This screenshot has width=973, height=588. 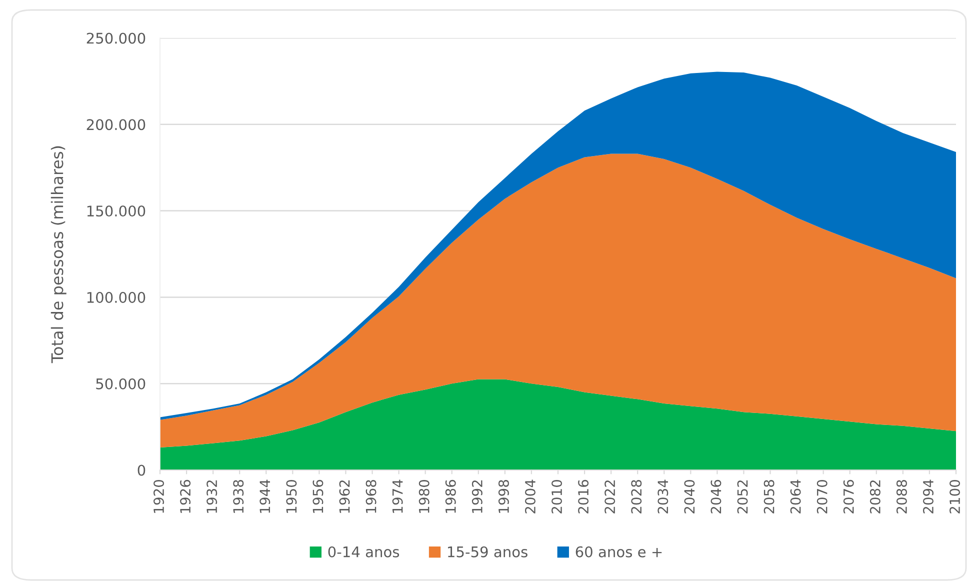 I want to click on x-tick-label: 1992, so click(x=477, y=496).